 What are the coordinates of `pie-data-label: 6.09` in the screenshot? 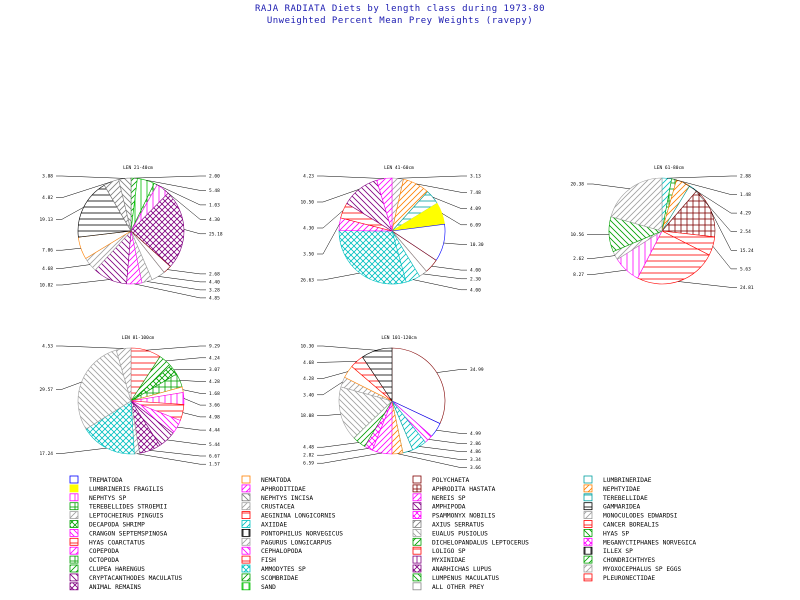 It's located at (475, 225).